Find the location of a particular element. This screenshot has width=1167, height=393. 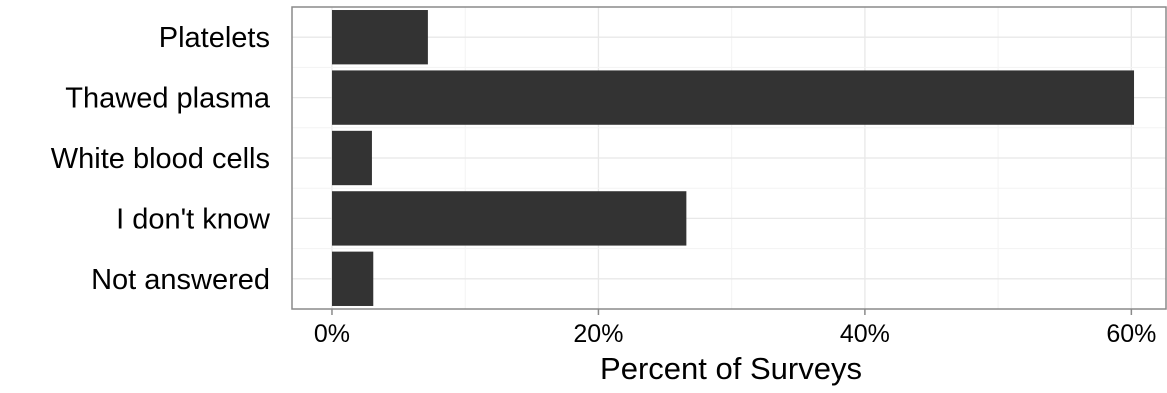

x-tick-label: 0% is located at coordinates (332, 334).